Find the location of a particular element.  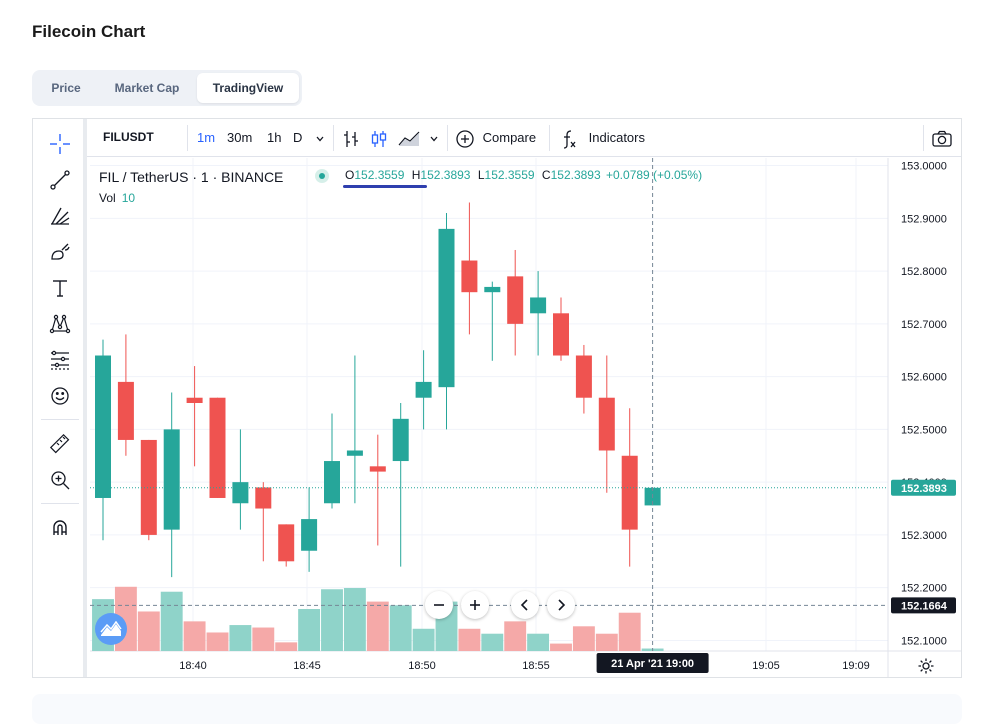

low-value: 152.3559 is located at coordinates (509, 175).